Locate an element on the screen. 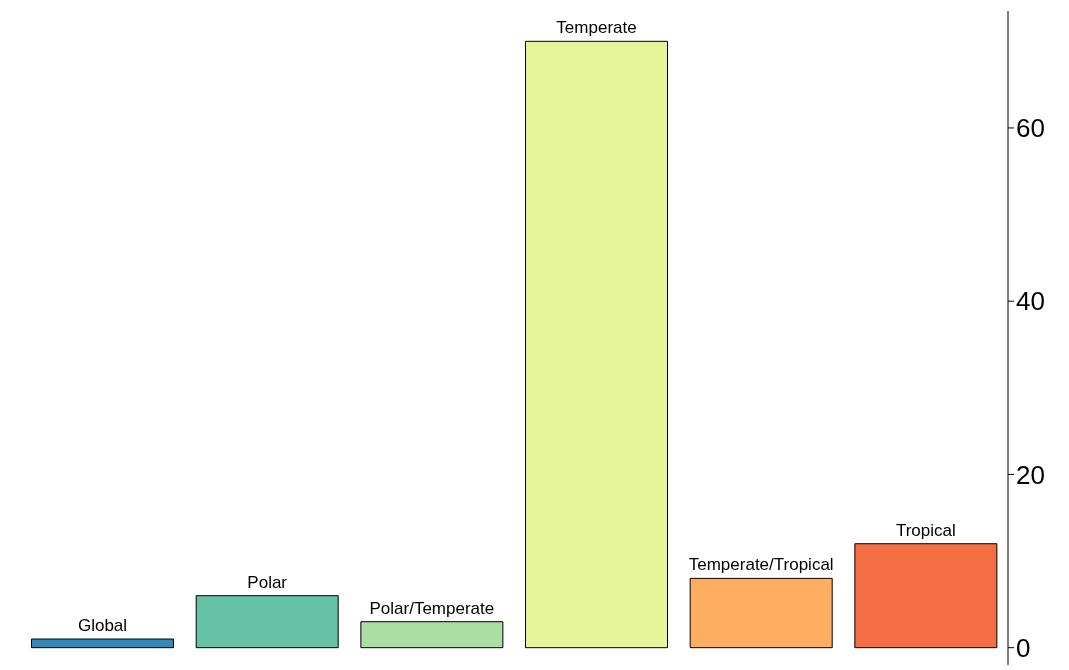 Image resolution: width=1069 pixels, height=670 pixels. x-tick-label: Polar is located at coordinates (267, 582).